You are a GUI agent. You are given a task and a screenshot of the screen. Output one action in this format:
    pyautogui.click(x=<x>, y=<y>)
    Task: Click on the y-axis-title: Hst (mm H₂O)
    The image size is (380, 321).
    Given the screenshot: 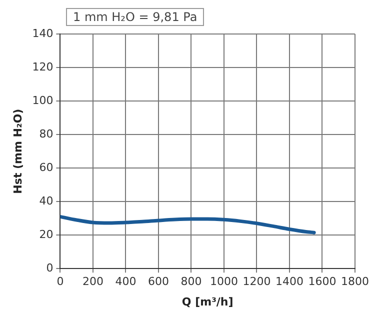 What is the action you would take?
    pyautogui.click(x=17, y=151)
    